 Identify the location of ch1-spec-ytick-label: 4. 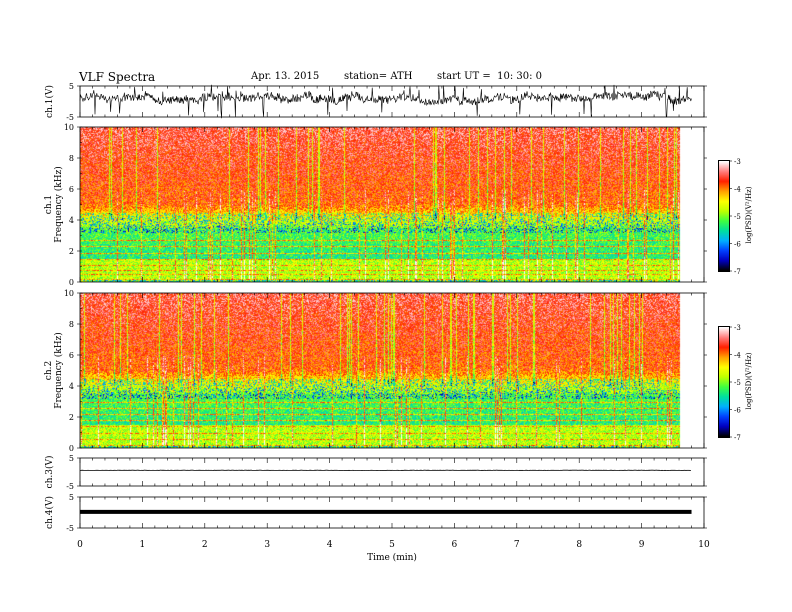
(71, 220).